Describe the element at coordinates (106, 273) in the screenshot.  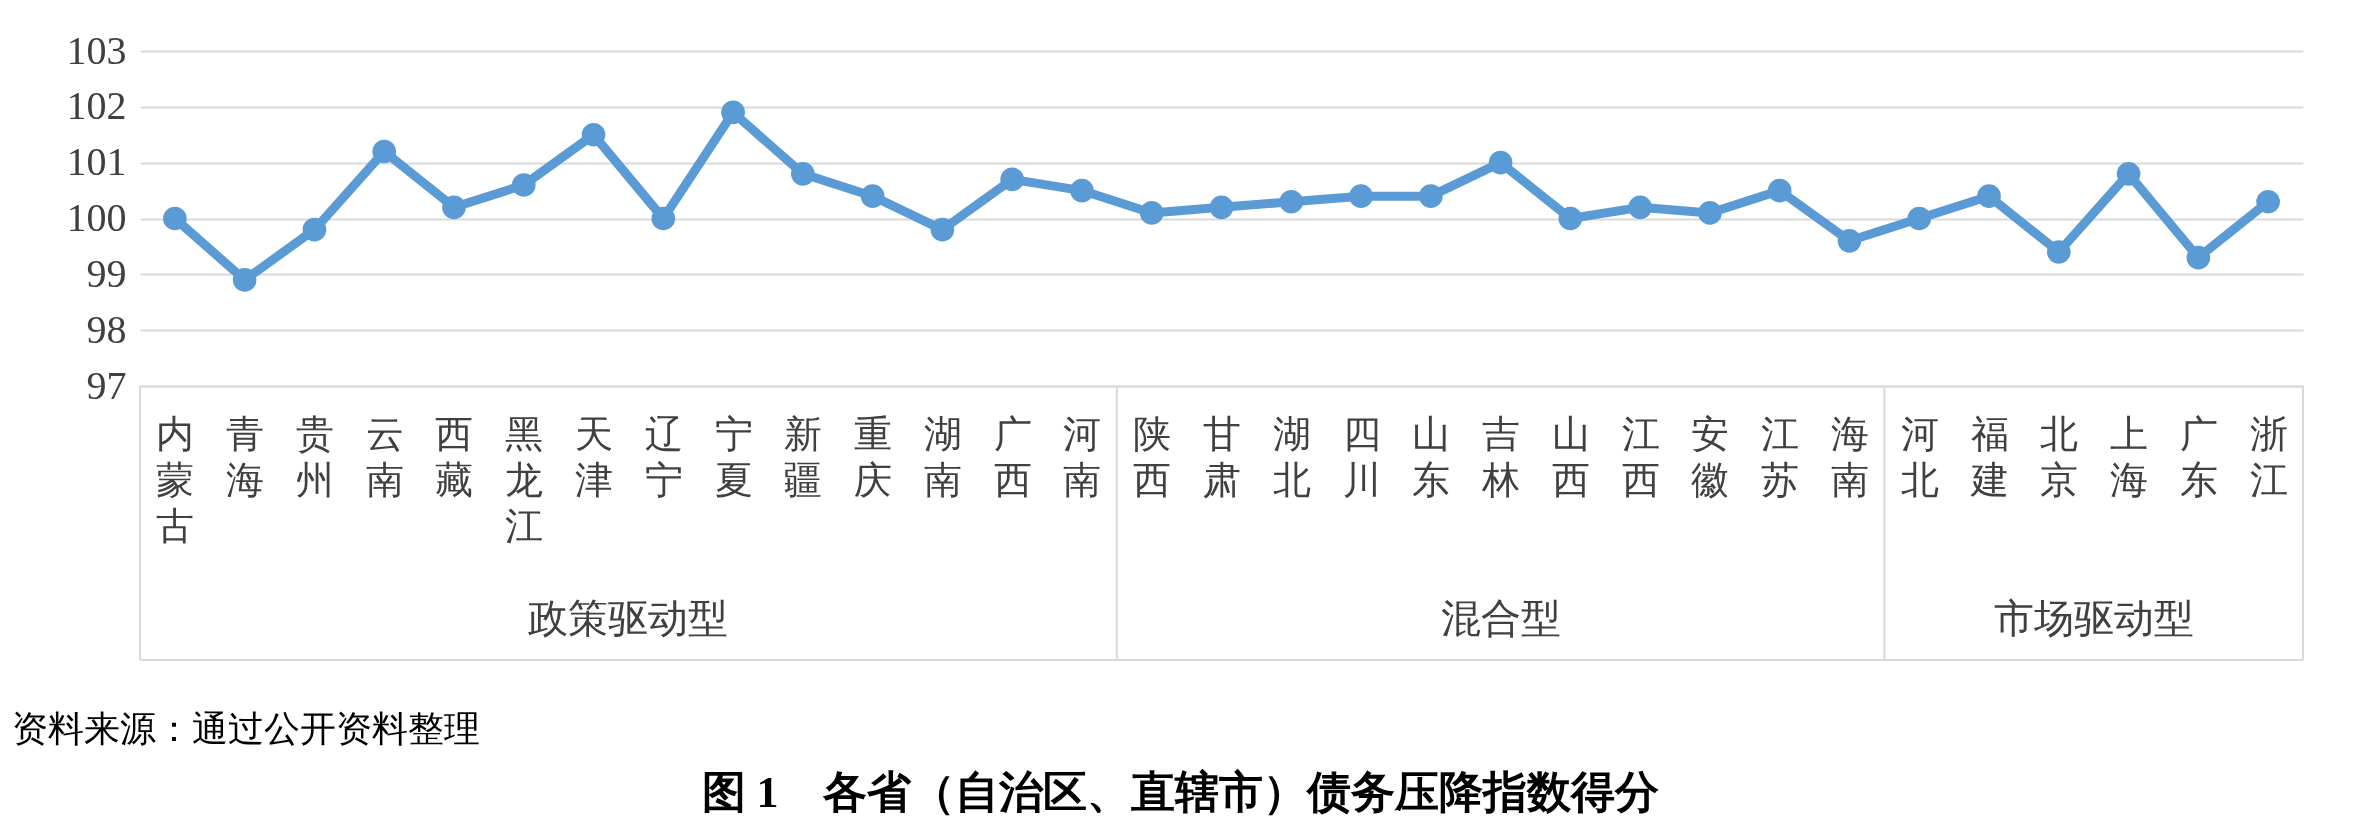
I see `y-tick-label: 99` at that location.